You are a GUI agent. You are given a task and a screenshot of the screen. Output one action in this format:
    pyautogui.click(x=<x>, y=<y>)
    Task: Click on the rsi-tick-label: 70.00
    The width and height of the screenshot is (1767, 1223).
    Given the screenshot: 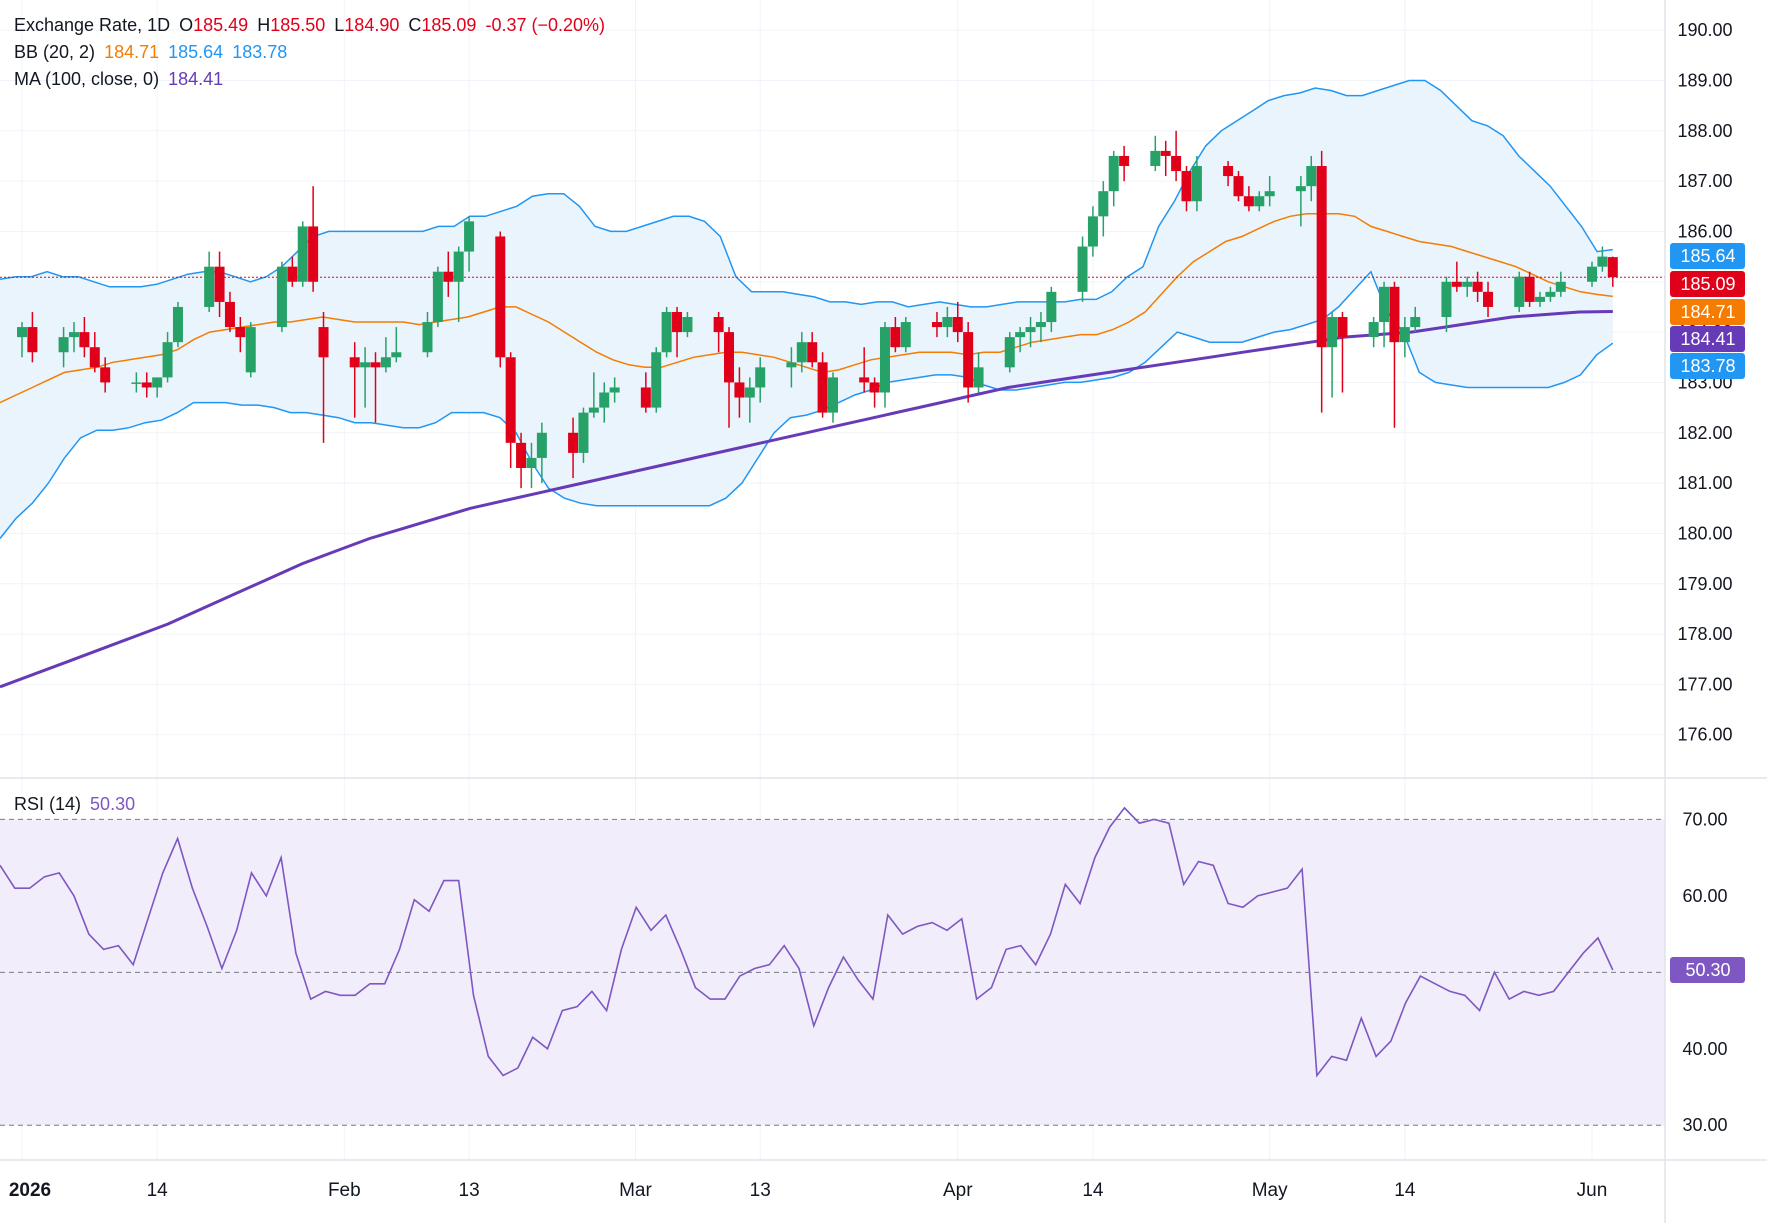 What is the action you would take?
    pyautogui.click(x=1704, y=819)
    